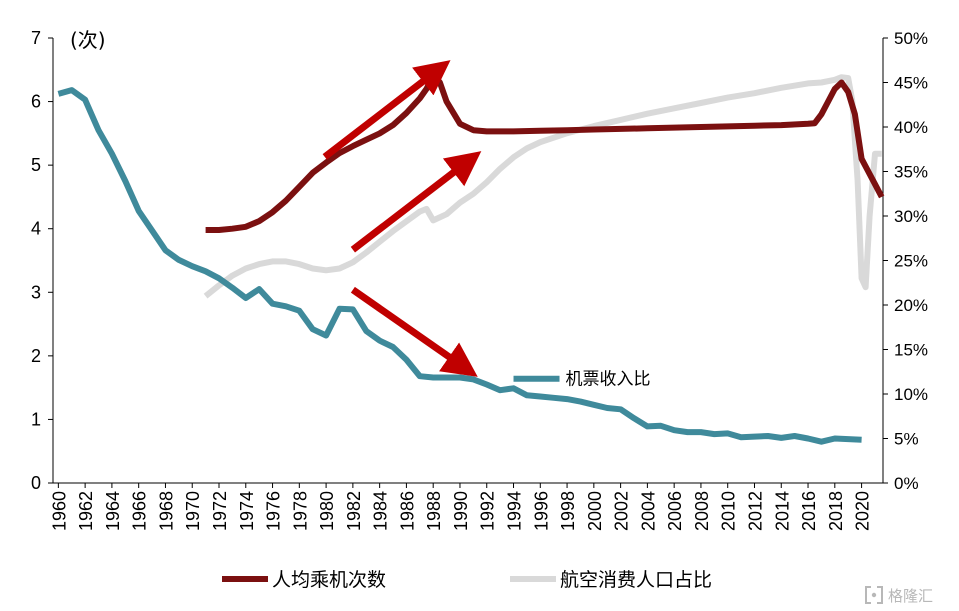 The width and height of the screenshot is (959, 611). Describe the element at coordinates (910, 596) in the screenshot. I see `watermark-text: 格隆汇` at that location.